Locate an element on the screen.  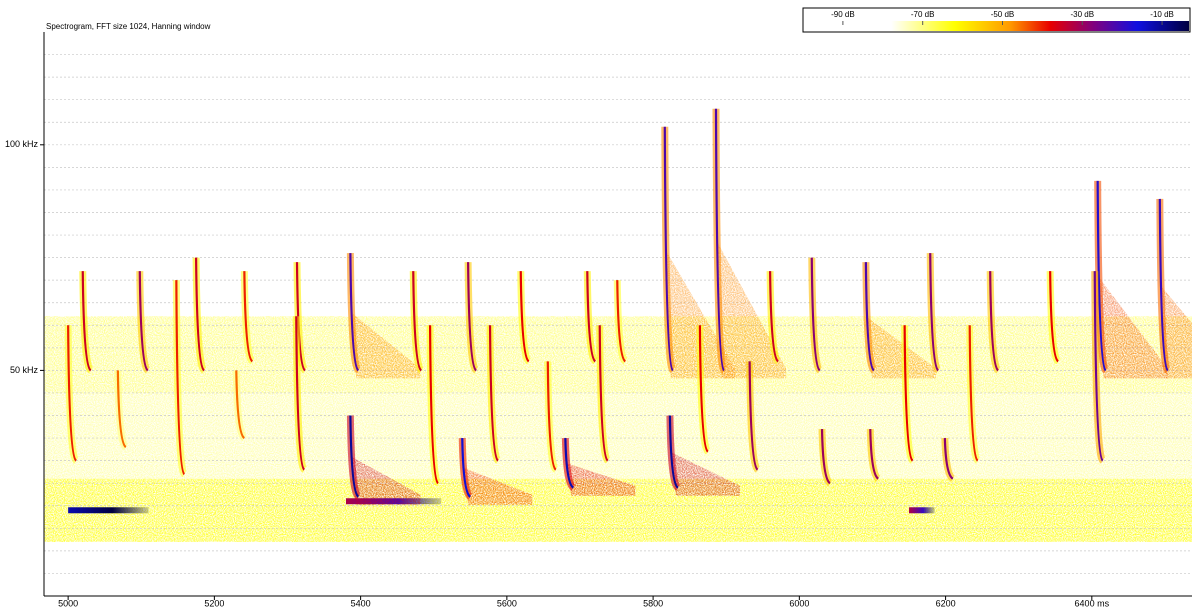
x-tick-label: 6000 is located at coordinates (799, 603).